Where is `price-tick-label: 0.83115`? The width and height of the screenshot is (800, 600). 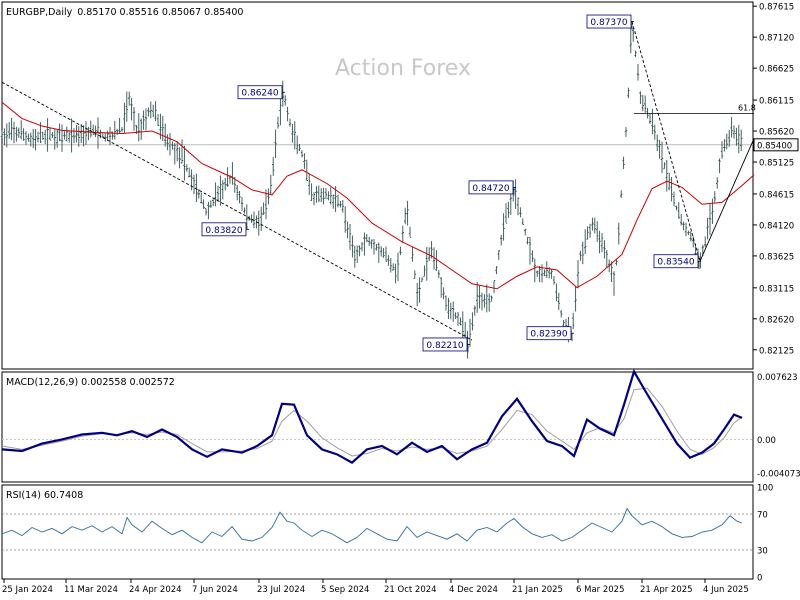 price-tick-label: 0.83115 is located at coordinates (776, 289).